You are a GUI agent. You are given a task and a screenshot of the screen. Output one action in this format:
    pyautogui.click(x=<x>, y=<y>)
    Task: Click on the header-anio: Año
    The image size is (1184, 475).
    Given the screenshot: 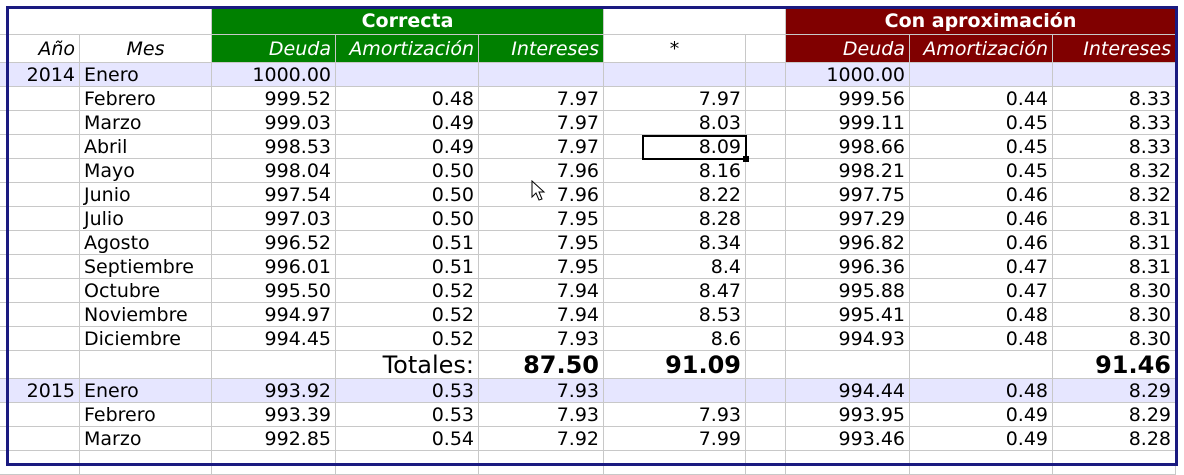 What is the action you would take?
    pyautogui.click(x=40, y=49)
    